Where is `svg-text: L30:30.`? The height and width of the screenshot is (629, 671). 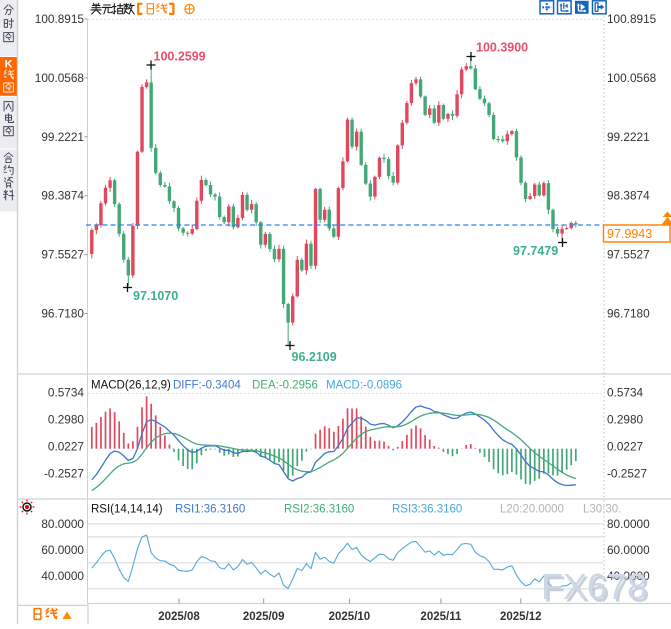 svg-text: L30:30. is located at coordinates (602, 510).